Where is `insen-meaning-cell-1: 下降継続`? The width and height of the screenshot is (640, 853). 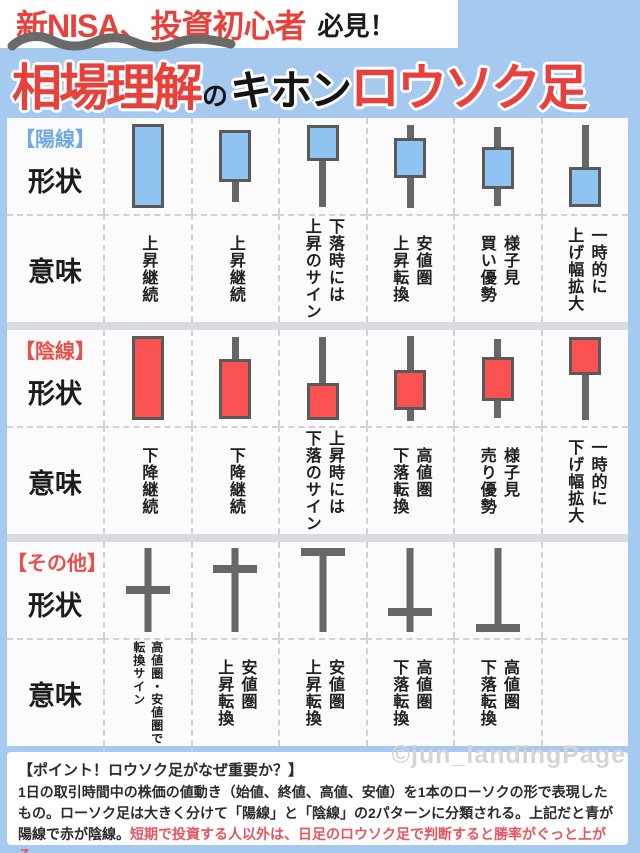
insen-meaning-cell-1: 下降継続 is located at coordinates (147, 480).